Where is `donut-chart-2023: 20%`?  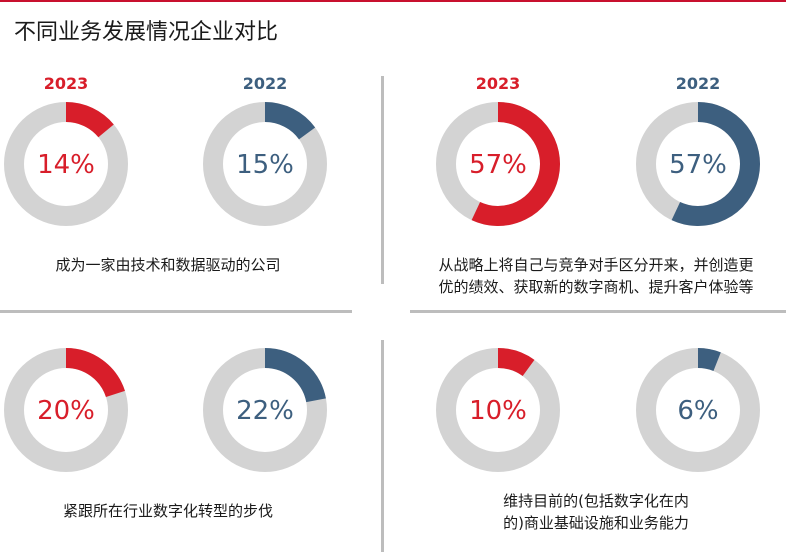
donut-chart-2023: 20% is located at coordinates (66, 410).